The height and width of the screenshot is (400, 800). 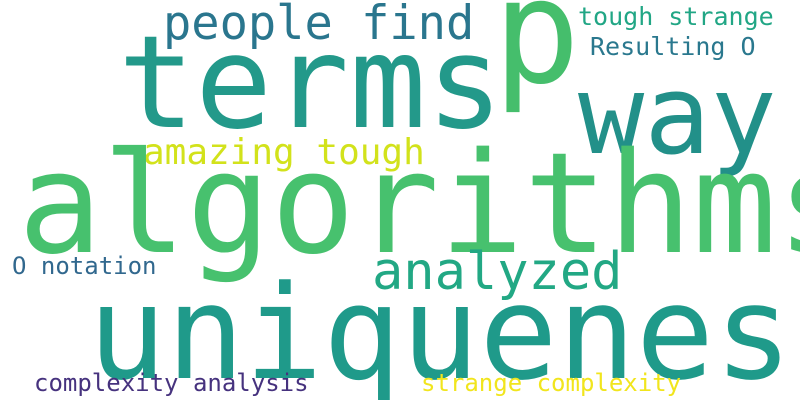 What do you see at coordinates (673, 46) in the screenshot?
I see `word-resulting-o: Resulting O` at bounding box center [673, 46].